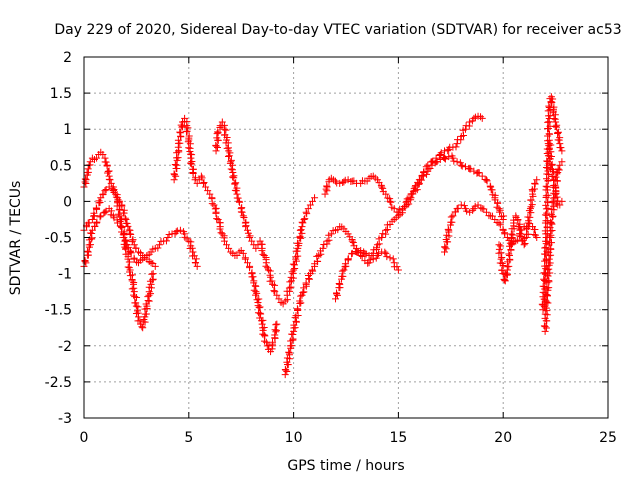  What do you see at coordinates (188, 438) in the screenshot?
I see `x-tick-label: 5` at bounding box center [188, 438].